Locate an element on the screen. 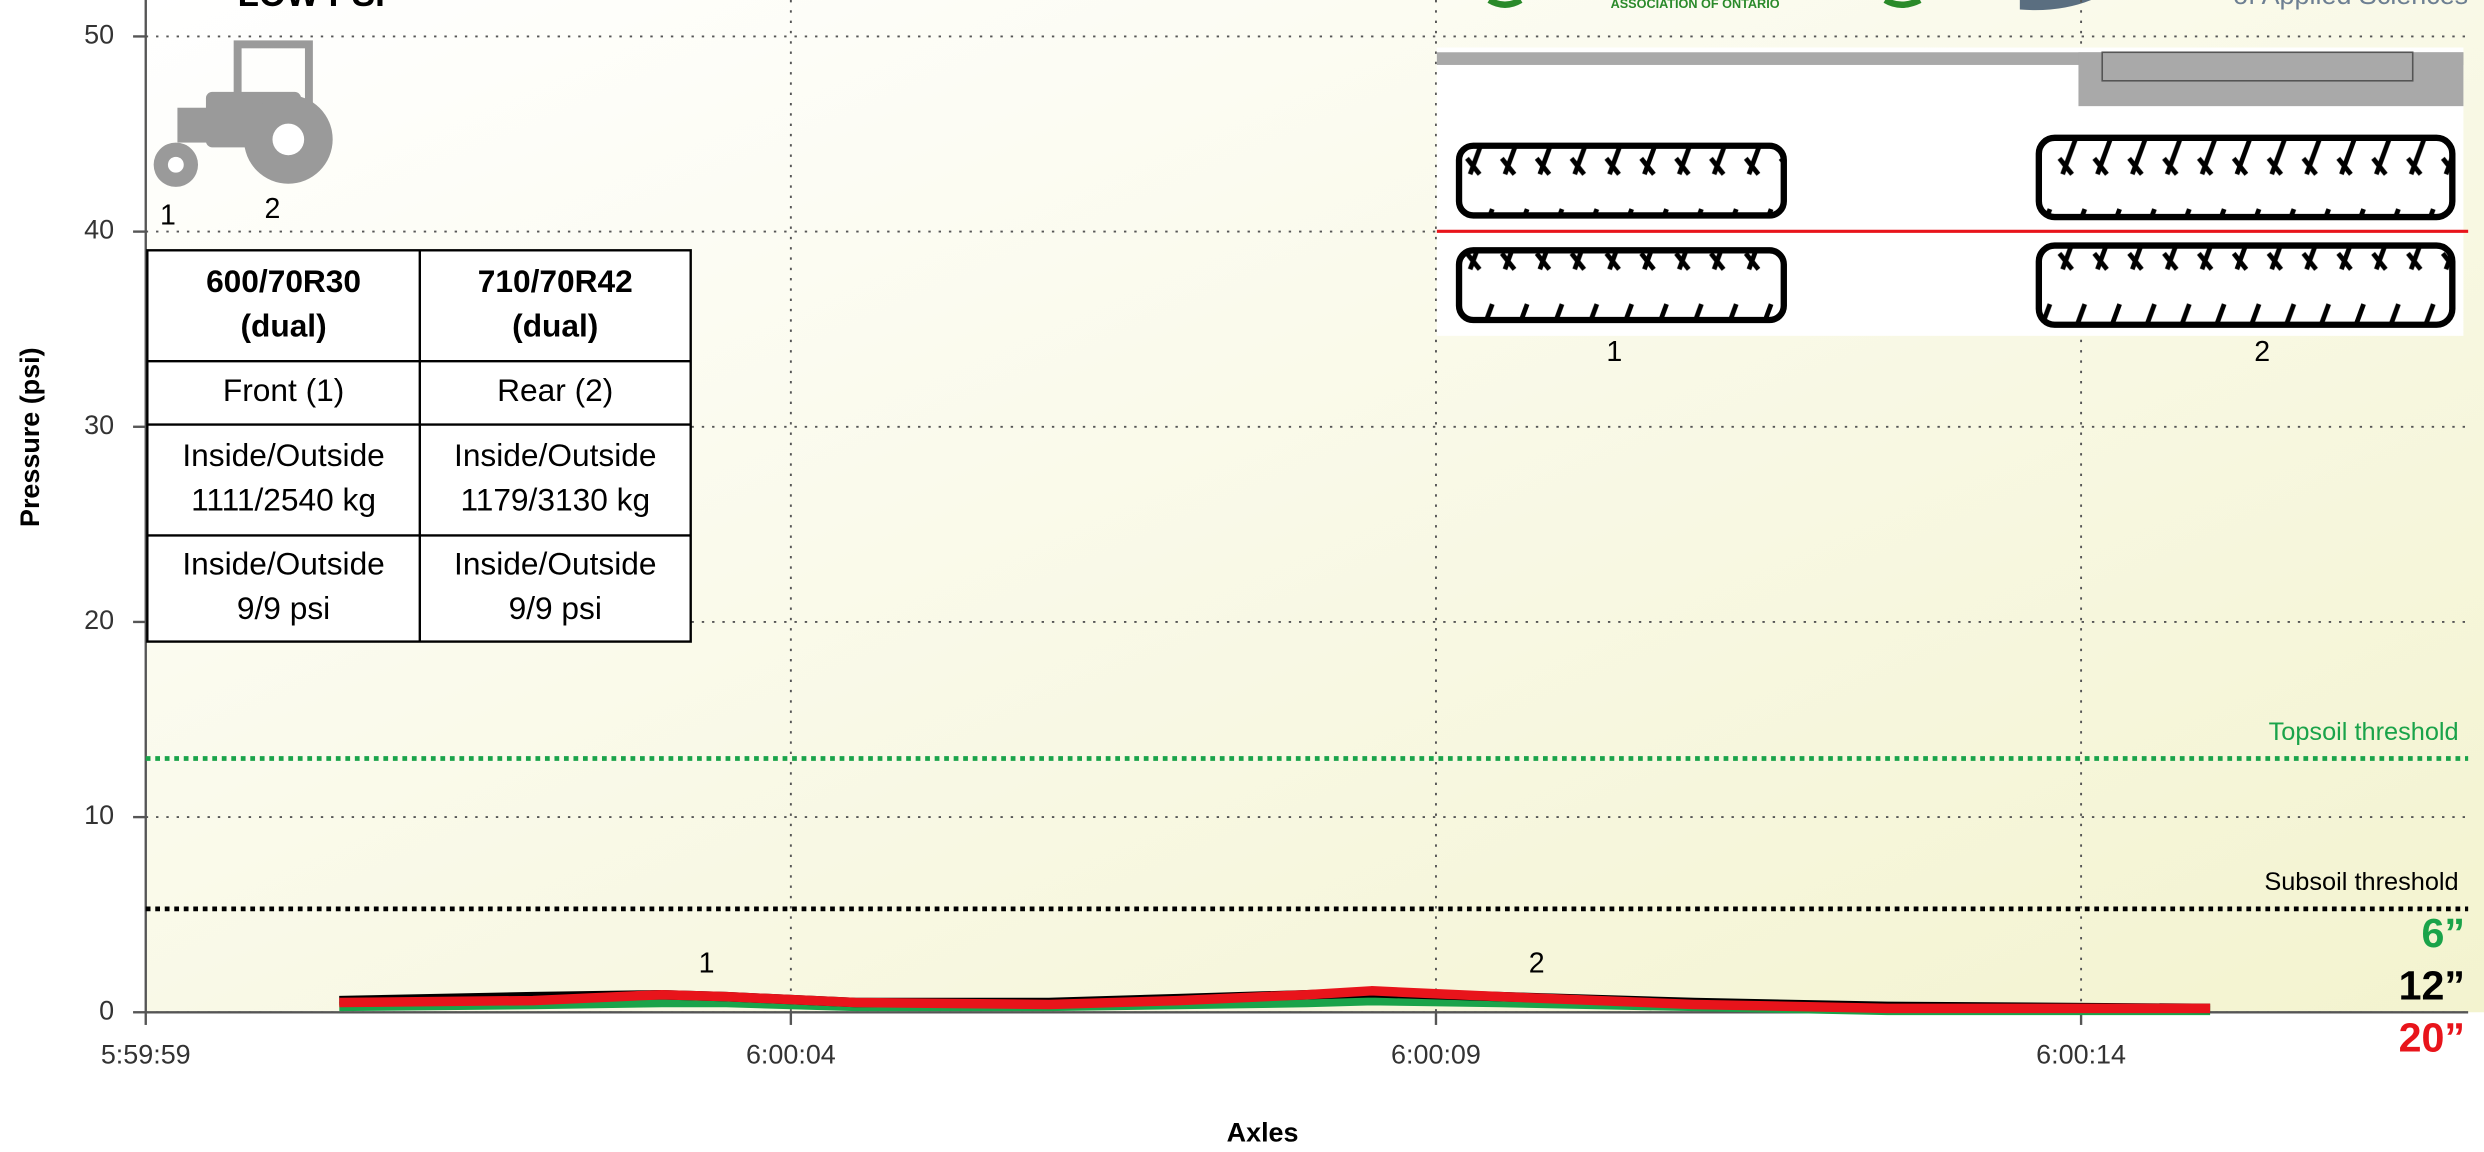  table-cell: 710/70R42 is located at coordinates (555, 281).